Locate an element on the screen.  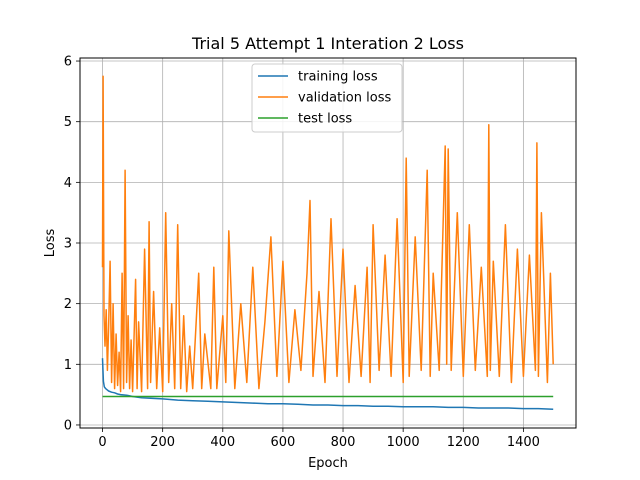
chart-title: Trial 5 Attempt 1 Interation 2 Loss is located at coordinates (327, 43).